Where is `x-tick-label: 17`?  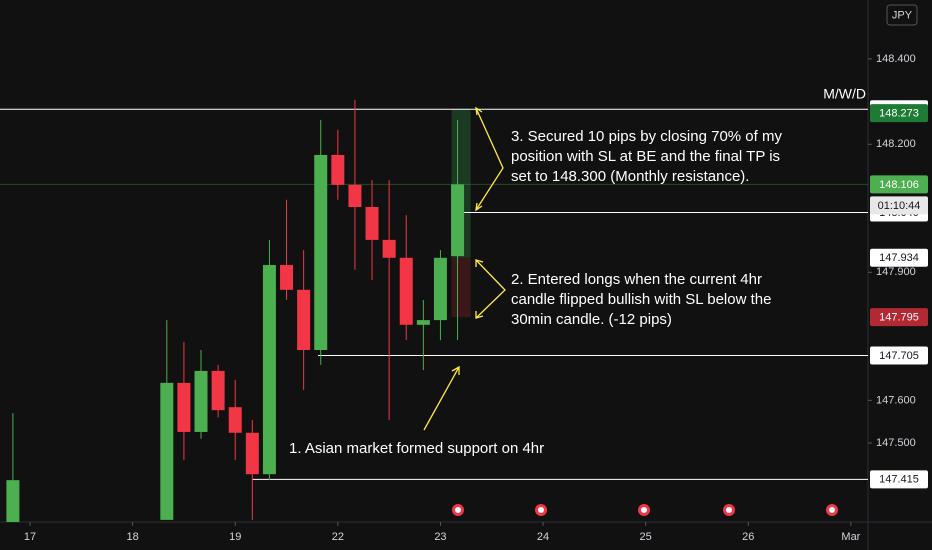 x-tick-label: 17 is located at coordinates (30, 537).